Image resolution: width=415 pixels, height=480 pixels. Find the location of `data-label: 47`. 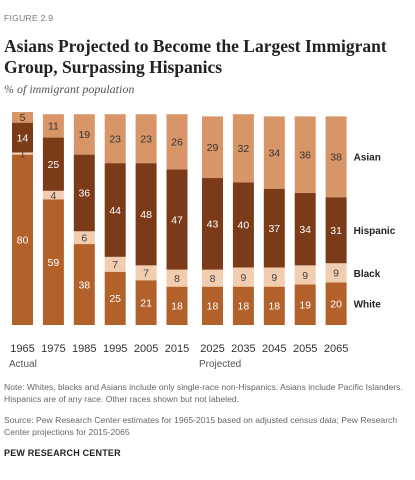

data-label: 47 is located at coordinates (177, 220).